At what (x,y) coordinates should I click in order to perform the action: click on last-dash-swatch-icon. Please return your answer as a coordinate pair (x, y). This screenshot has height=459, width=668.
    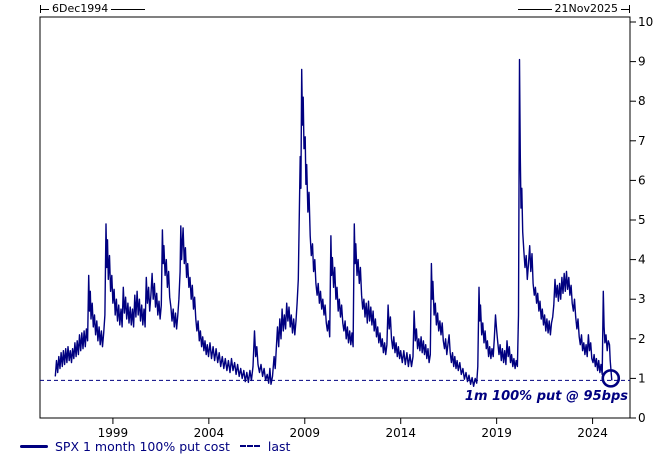
    Looking at the image, I should click on (249, 446).